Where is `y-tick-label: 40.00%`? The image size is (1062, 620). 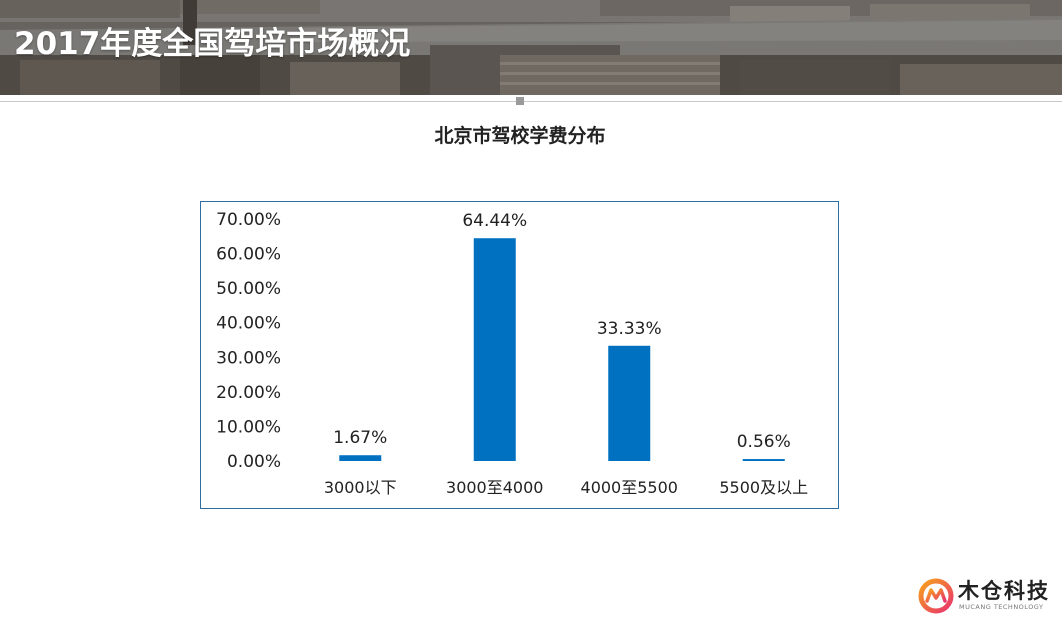
y-tick-label: 40.00% is located at coordinates (248, 324).